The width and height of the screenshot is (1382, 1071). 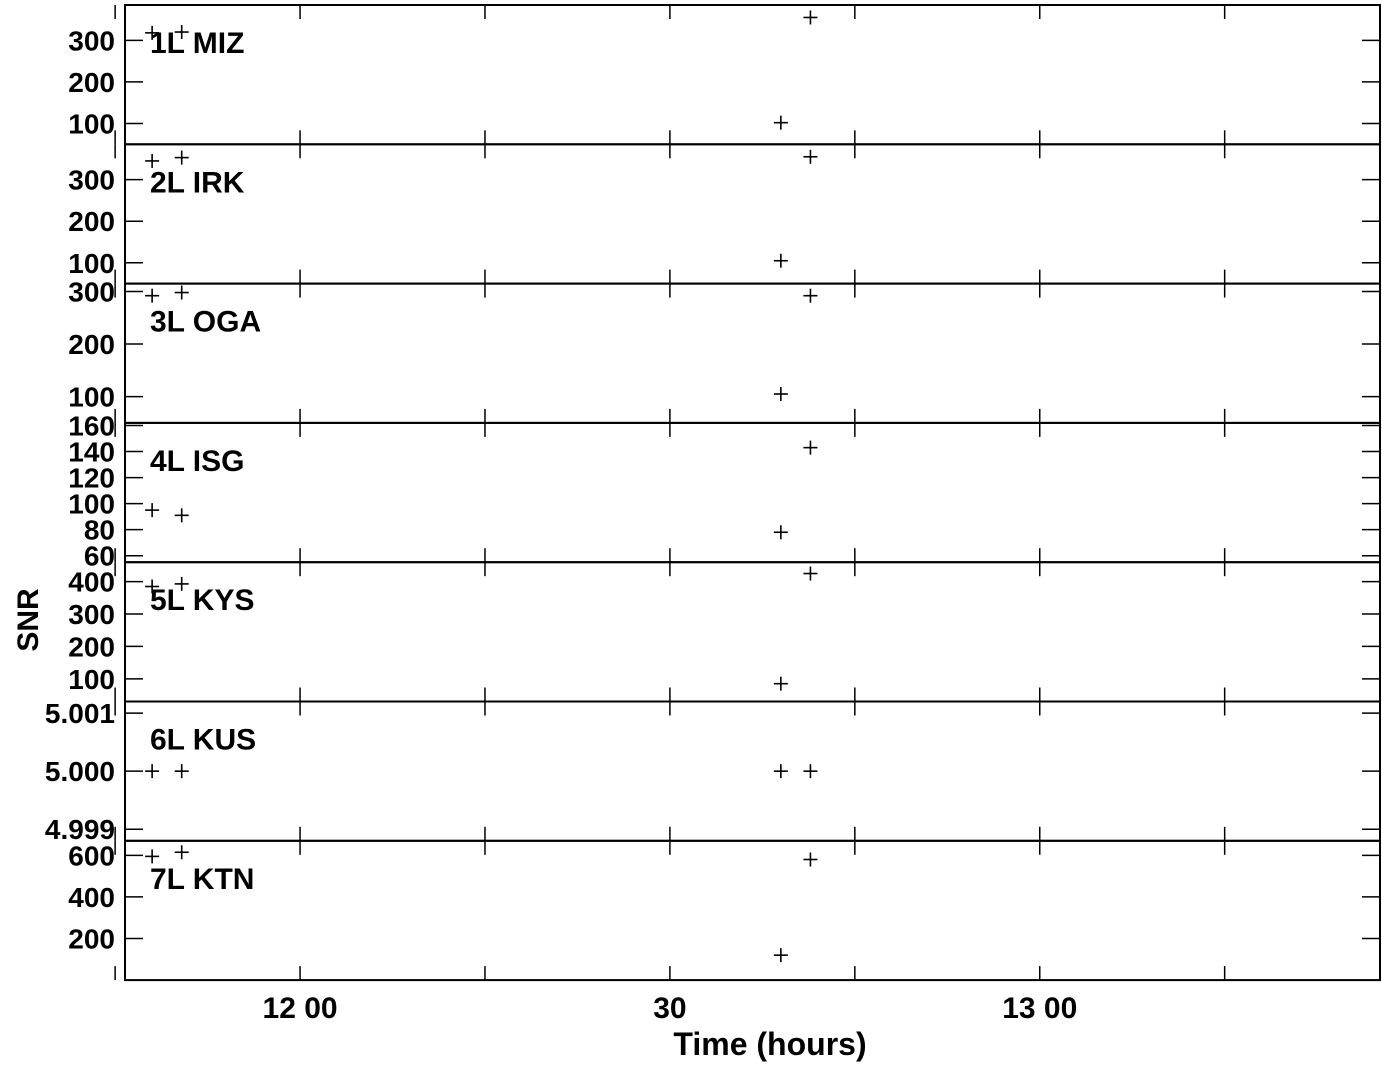 What do you see at coordinates (203, 740) in the screenshot?
I see `panel-label: 6L KUS` at bounding box center [203, 740].